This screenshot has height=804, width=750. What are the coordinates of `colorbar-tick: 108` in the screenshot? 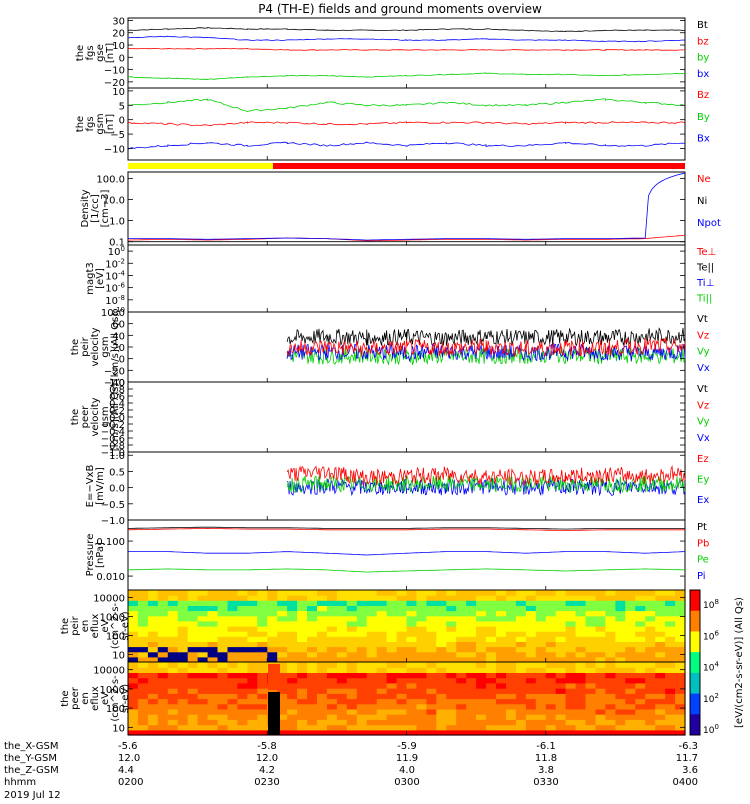 It's located at (711, 604).